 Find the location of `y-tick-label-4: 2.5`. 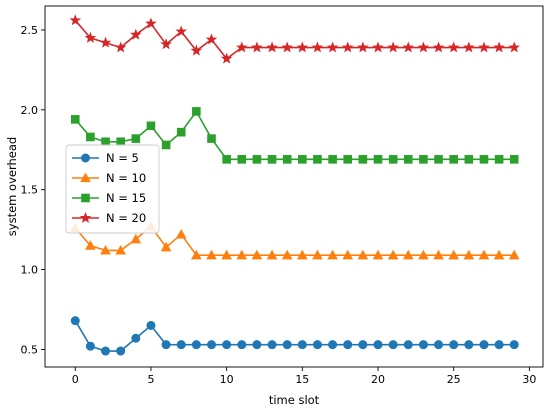

y-tick-label-4: 2.5 is located at coordinates (30, 30).